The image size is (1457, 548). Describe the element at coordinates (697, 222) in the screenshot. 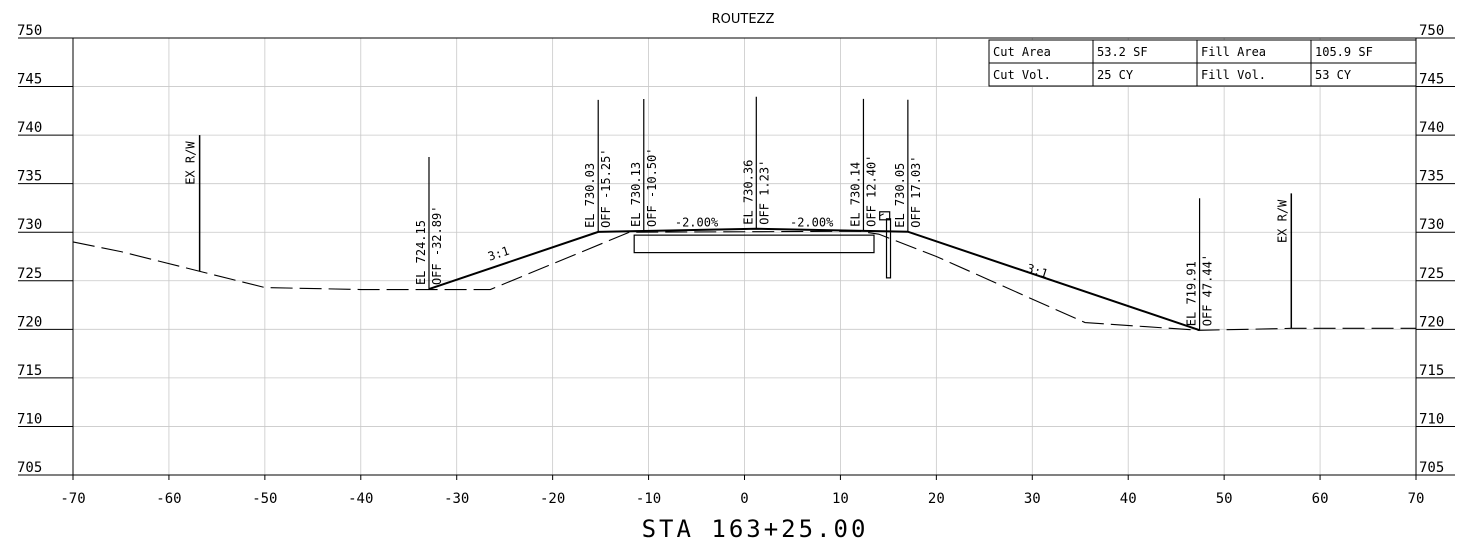

I see `cross-slope-label-left: -2.00%` at that location.